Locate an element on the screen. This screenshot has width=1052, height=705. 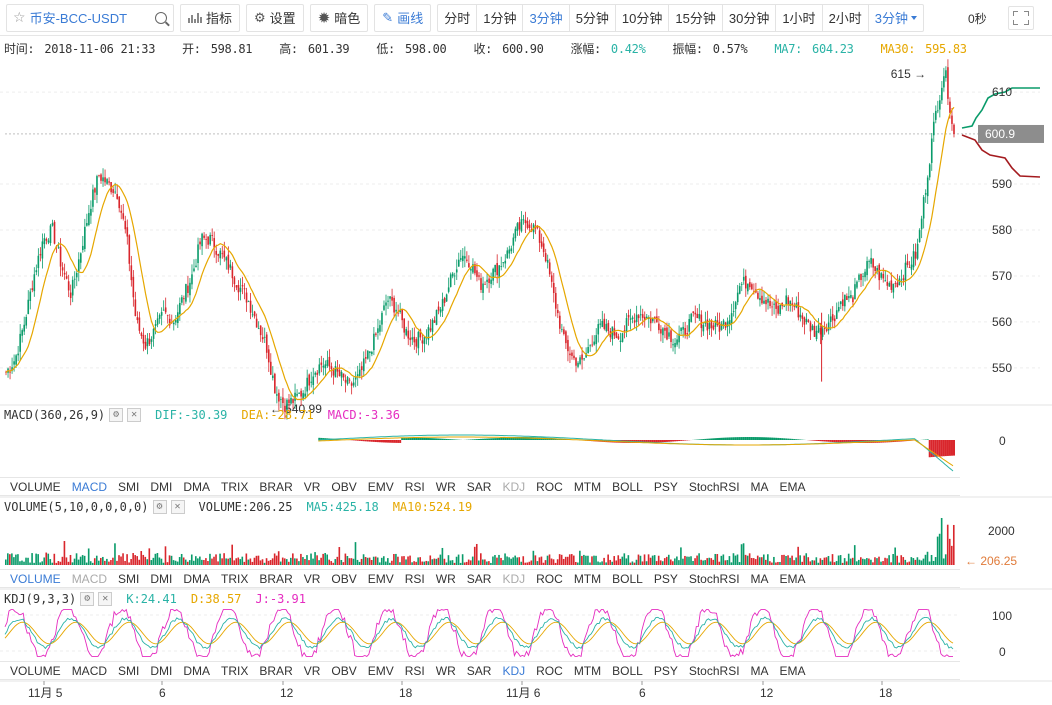
period-6: 30分钟 is located at coordinates (750, 17).